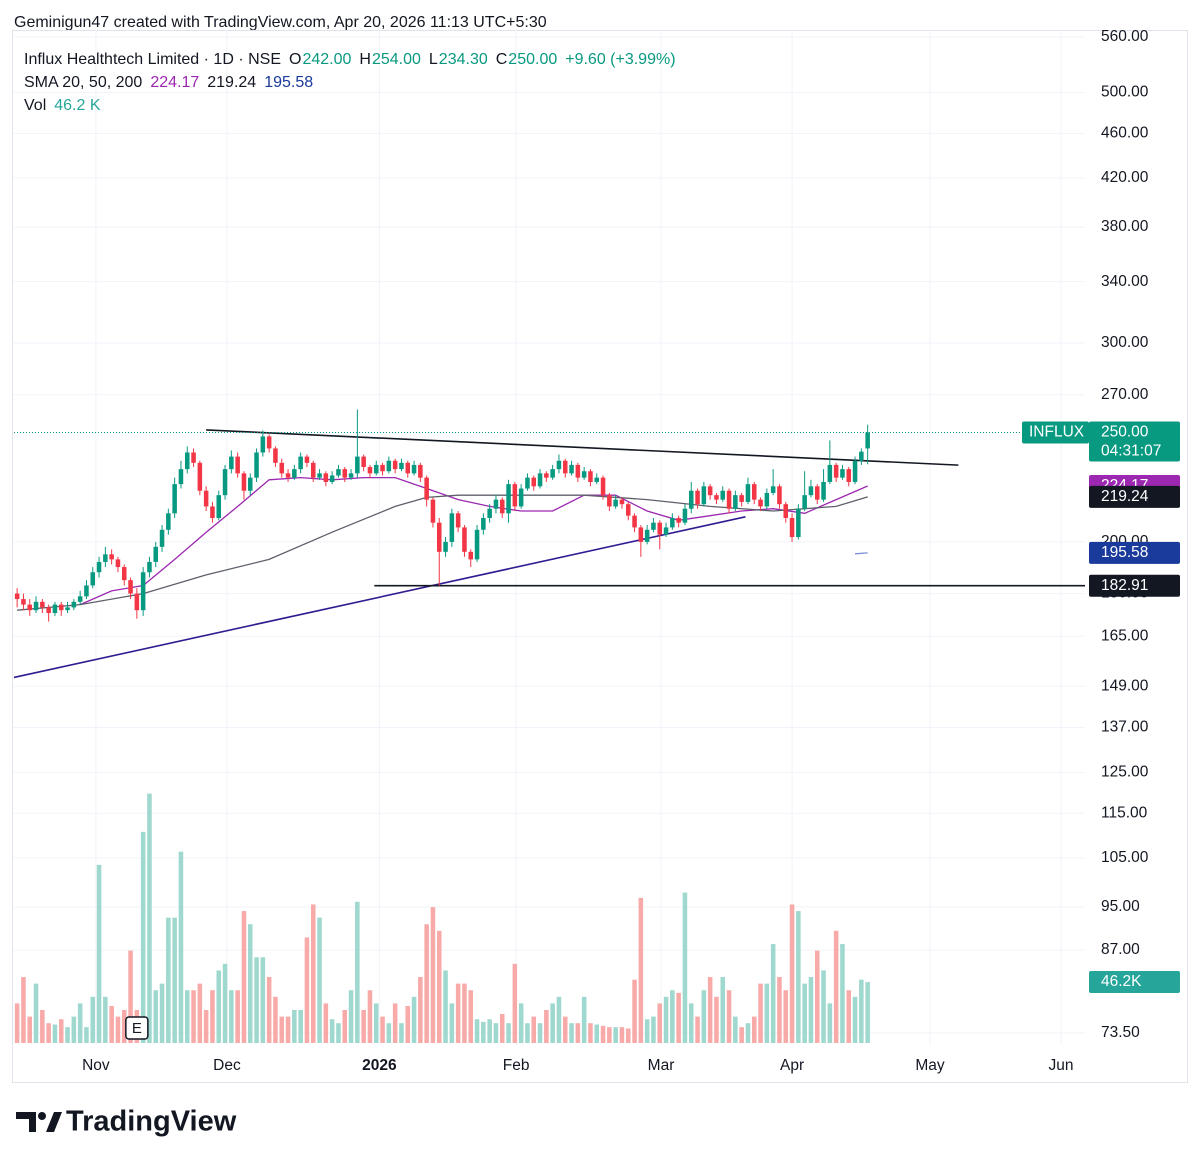 The width and height of the screenshot is (1200, 1168). What do you see at coordinates (1124, 552) in the screenshot?
I see `sma-tag: 195.58` at bounding box center [1124, 552].